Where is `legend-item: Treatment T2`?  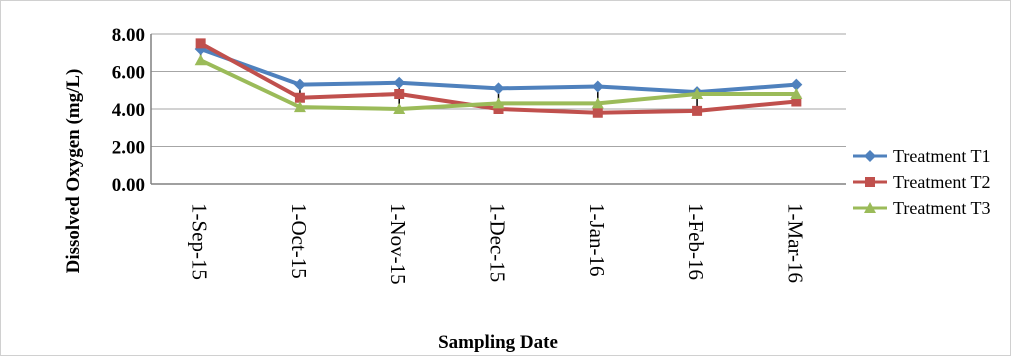 legend-item: Treatment T2 is located at coordinates (922, 182).